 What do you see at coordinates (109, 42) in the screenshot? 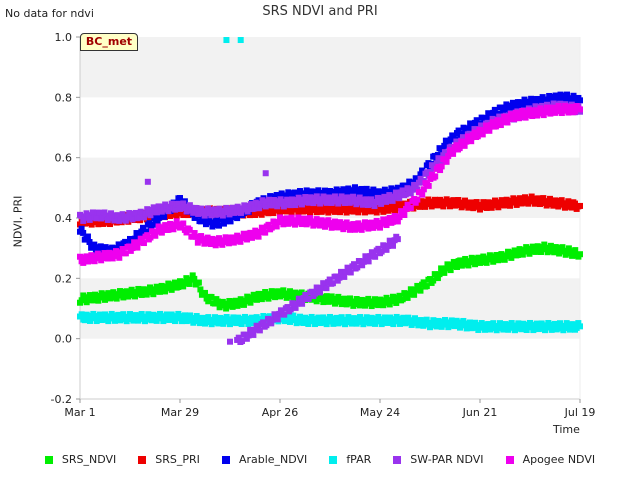
I see `site-badge: BC_met` at bounding box center [109, 42].